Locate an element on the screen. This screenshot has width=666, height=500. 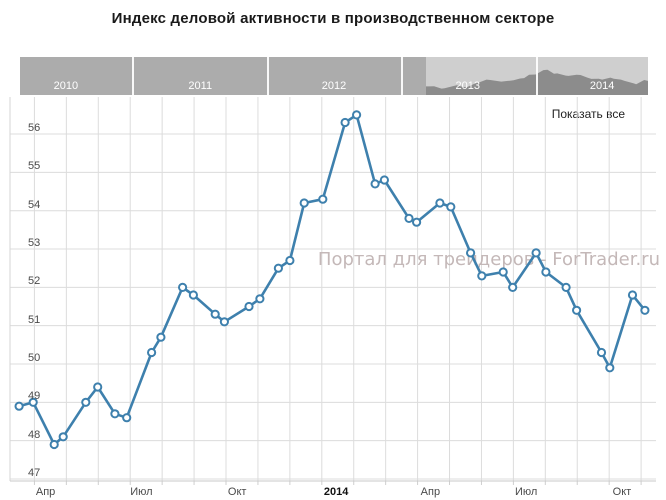
y-axis-label: 50 is located at coordinates (34, 358).